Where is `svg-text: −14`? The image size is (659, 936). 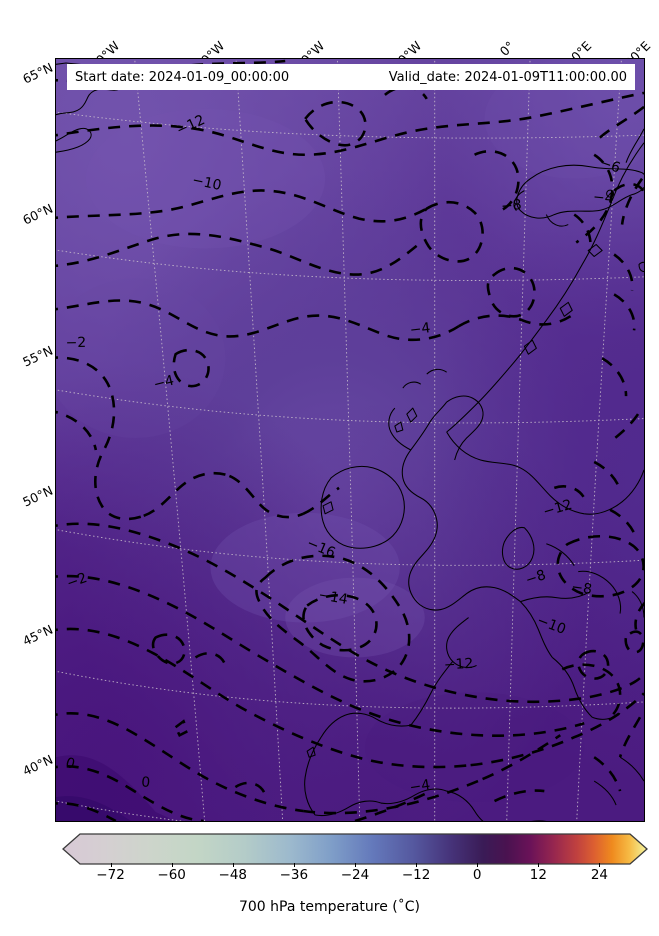
svg-text: −14 is located at coordinates (333, 597).